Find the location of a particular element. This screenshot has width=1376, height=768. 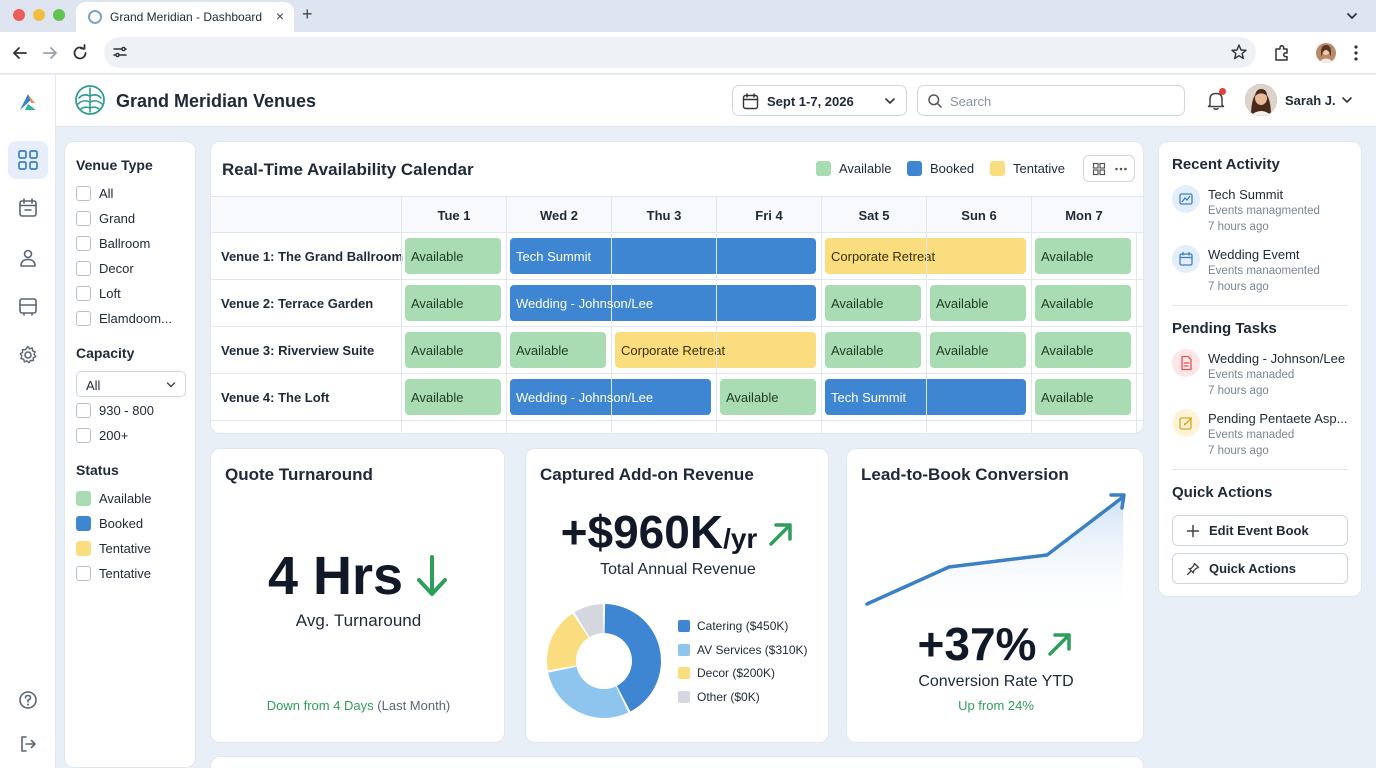

tab-title: Grand Meridian - Dashboard is located at coordinates (186, 17).